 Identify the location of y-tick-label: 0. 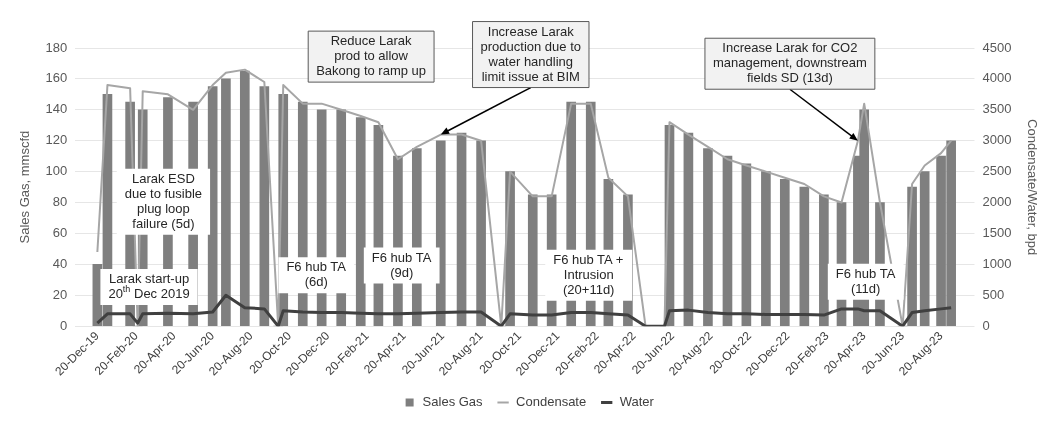
(64, 325).